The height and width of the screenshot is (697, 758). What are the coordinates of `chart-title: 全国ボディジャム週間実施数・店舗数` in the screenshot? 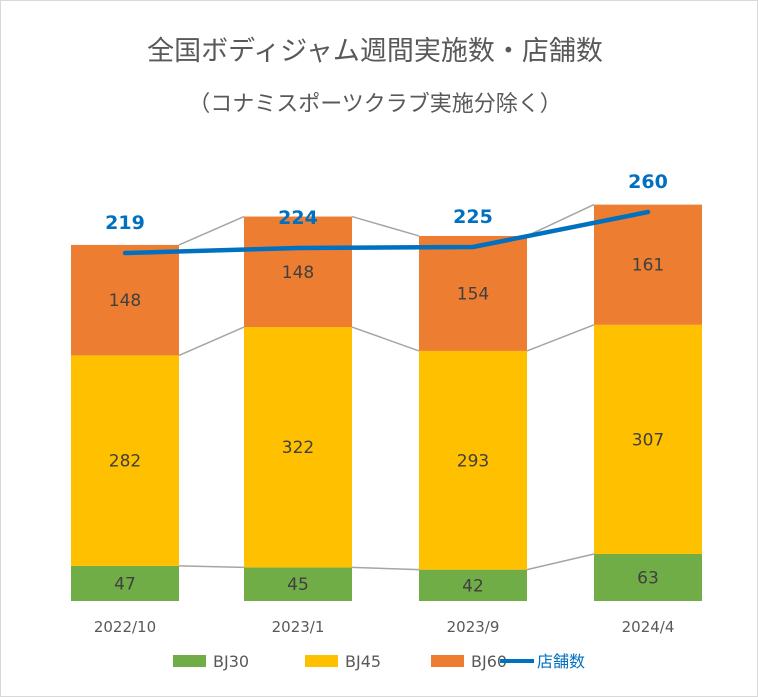 It's located at (375, 51).